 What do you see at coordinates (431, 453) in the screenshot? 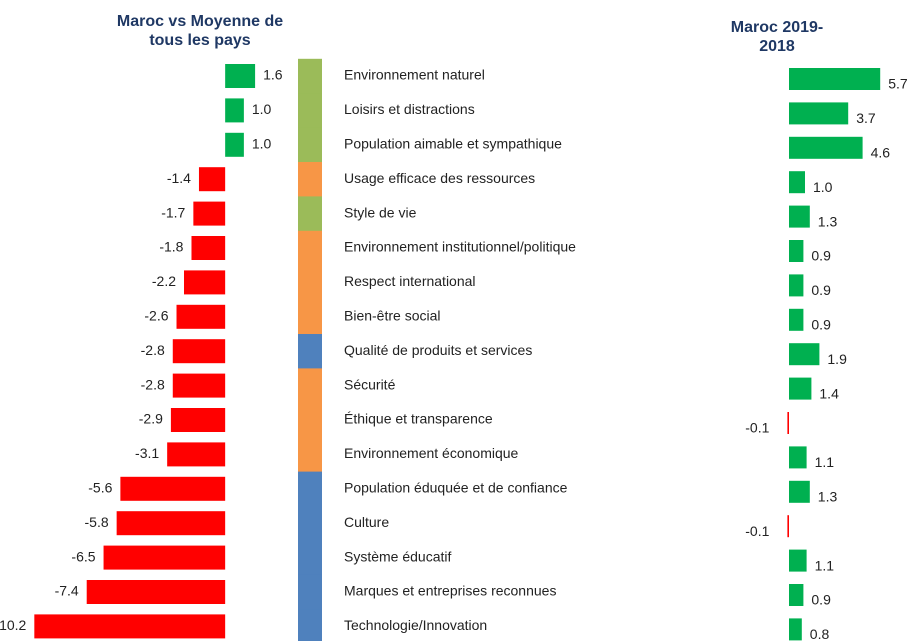
I see `category-label: Environnement économique` at bounding box center [431, 453].